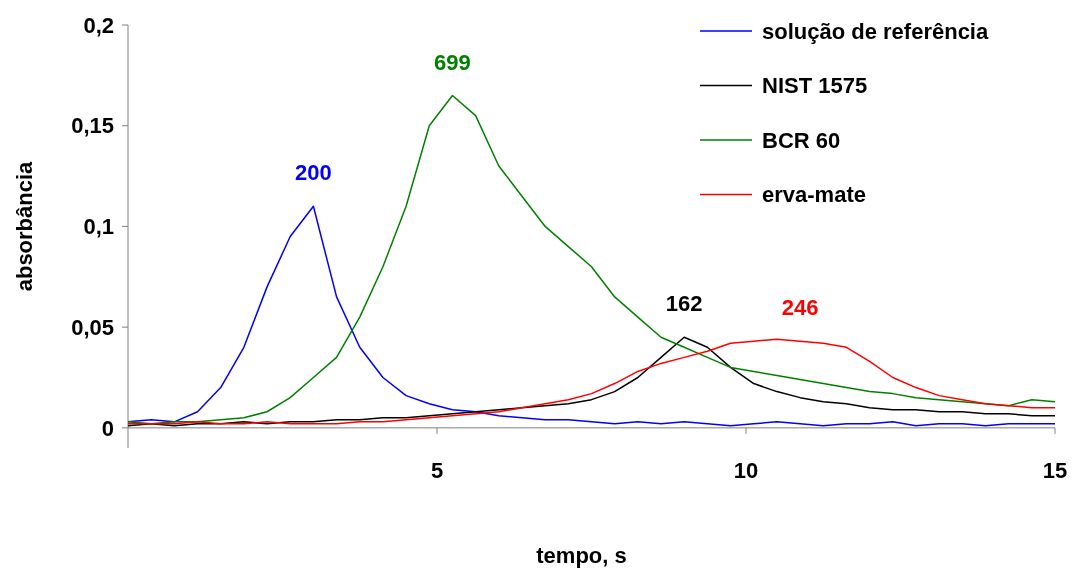 This screenshot has width=1074, height=576. I want to click on y-tick-label: 0,15, so click(92, 126).